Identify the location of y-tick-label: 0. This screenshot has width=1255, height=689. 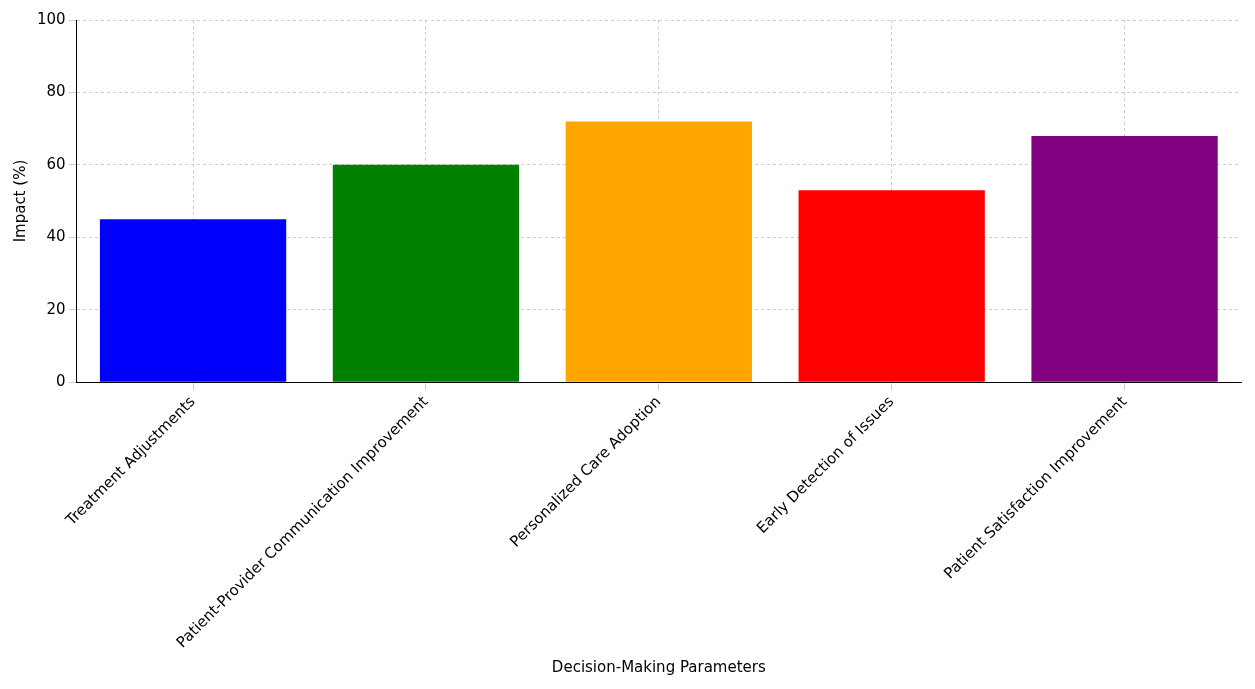
(61, 381).